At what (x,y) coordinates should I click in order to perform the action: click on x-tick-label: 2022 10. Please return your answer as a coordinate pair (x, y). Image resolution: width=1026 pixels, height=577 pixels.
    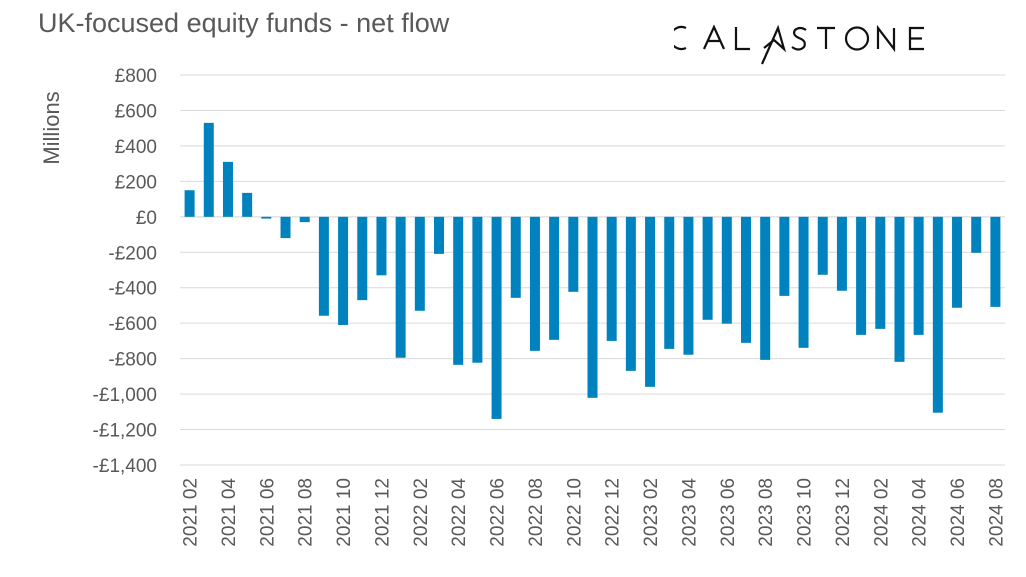
    Looking at the image, I should click on (574, 512).